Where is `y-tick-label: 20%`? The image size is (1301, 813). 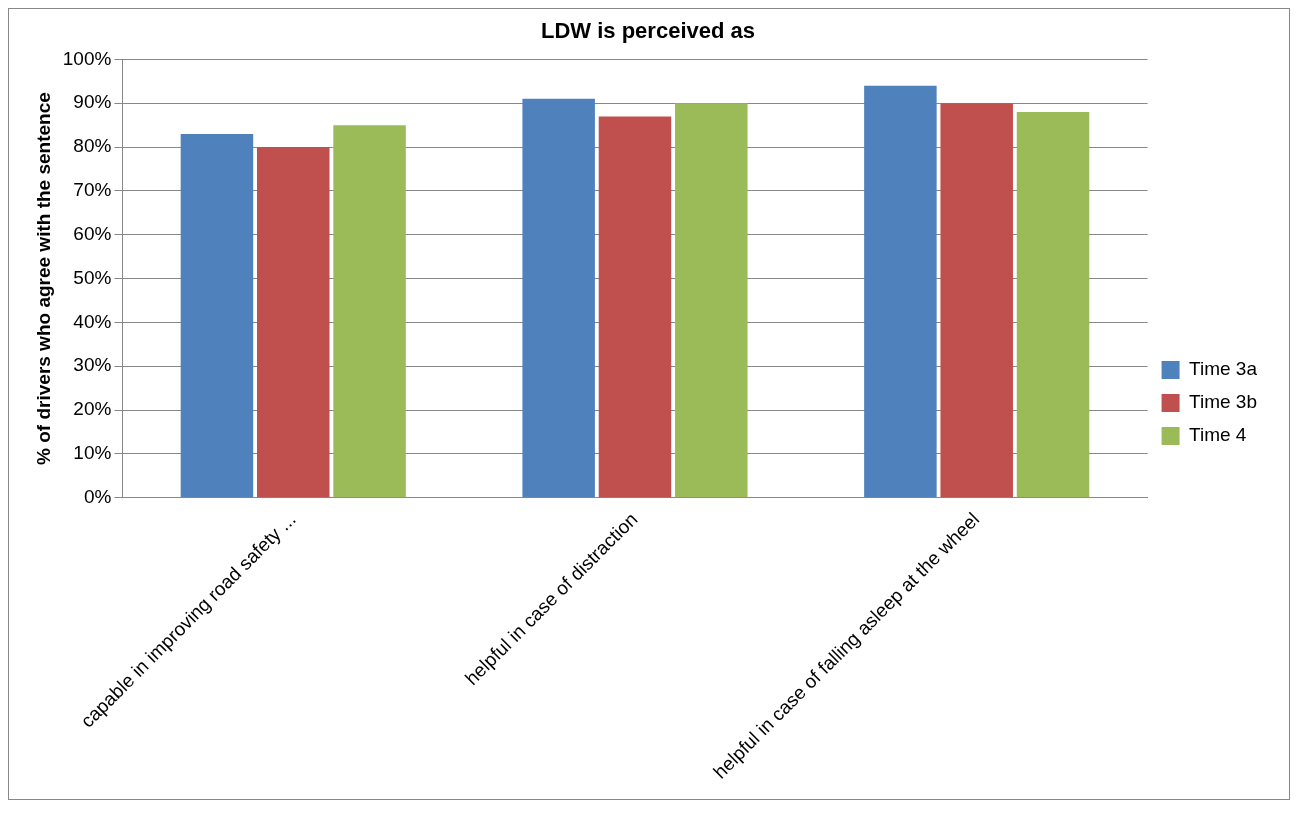 y-tick-label: 20% is located at coordinates (92, 409).